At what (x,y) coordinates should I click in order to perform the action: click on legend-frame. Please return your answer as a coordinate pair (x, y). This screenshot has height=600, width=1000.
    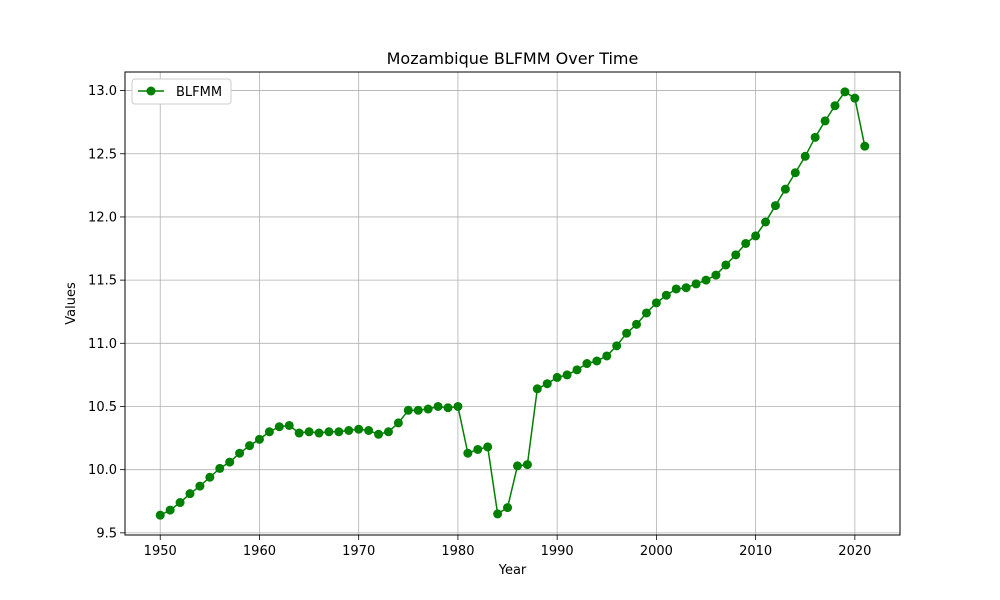
    Looking at the image, I should click on (181, 91).